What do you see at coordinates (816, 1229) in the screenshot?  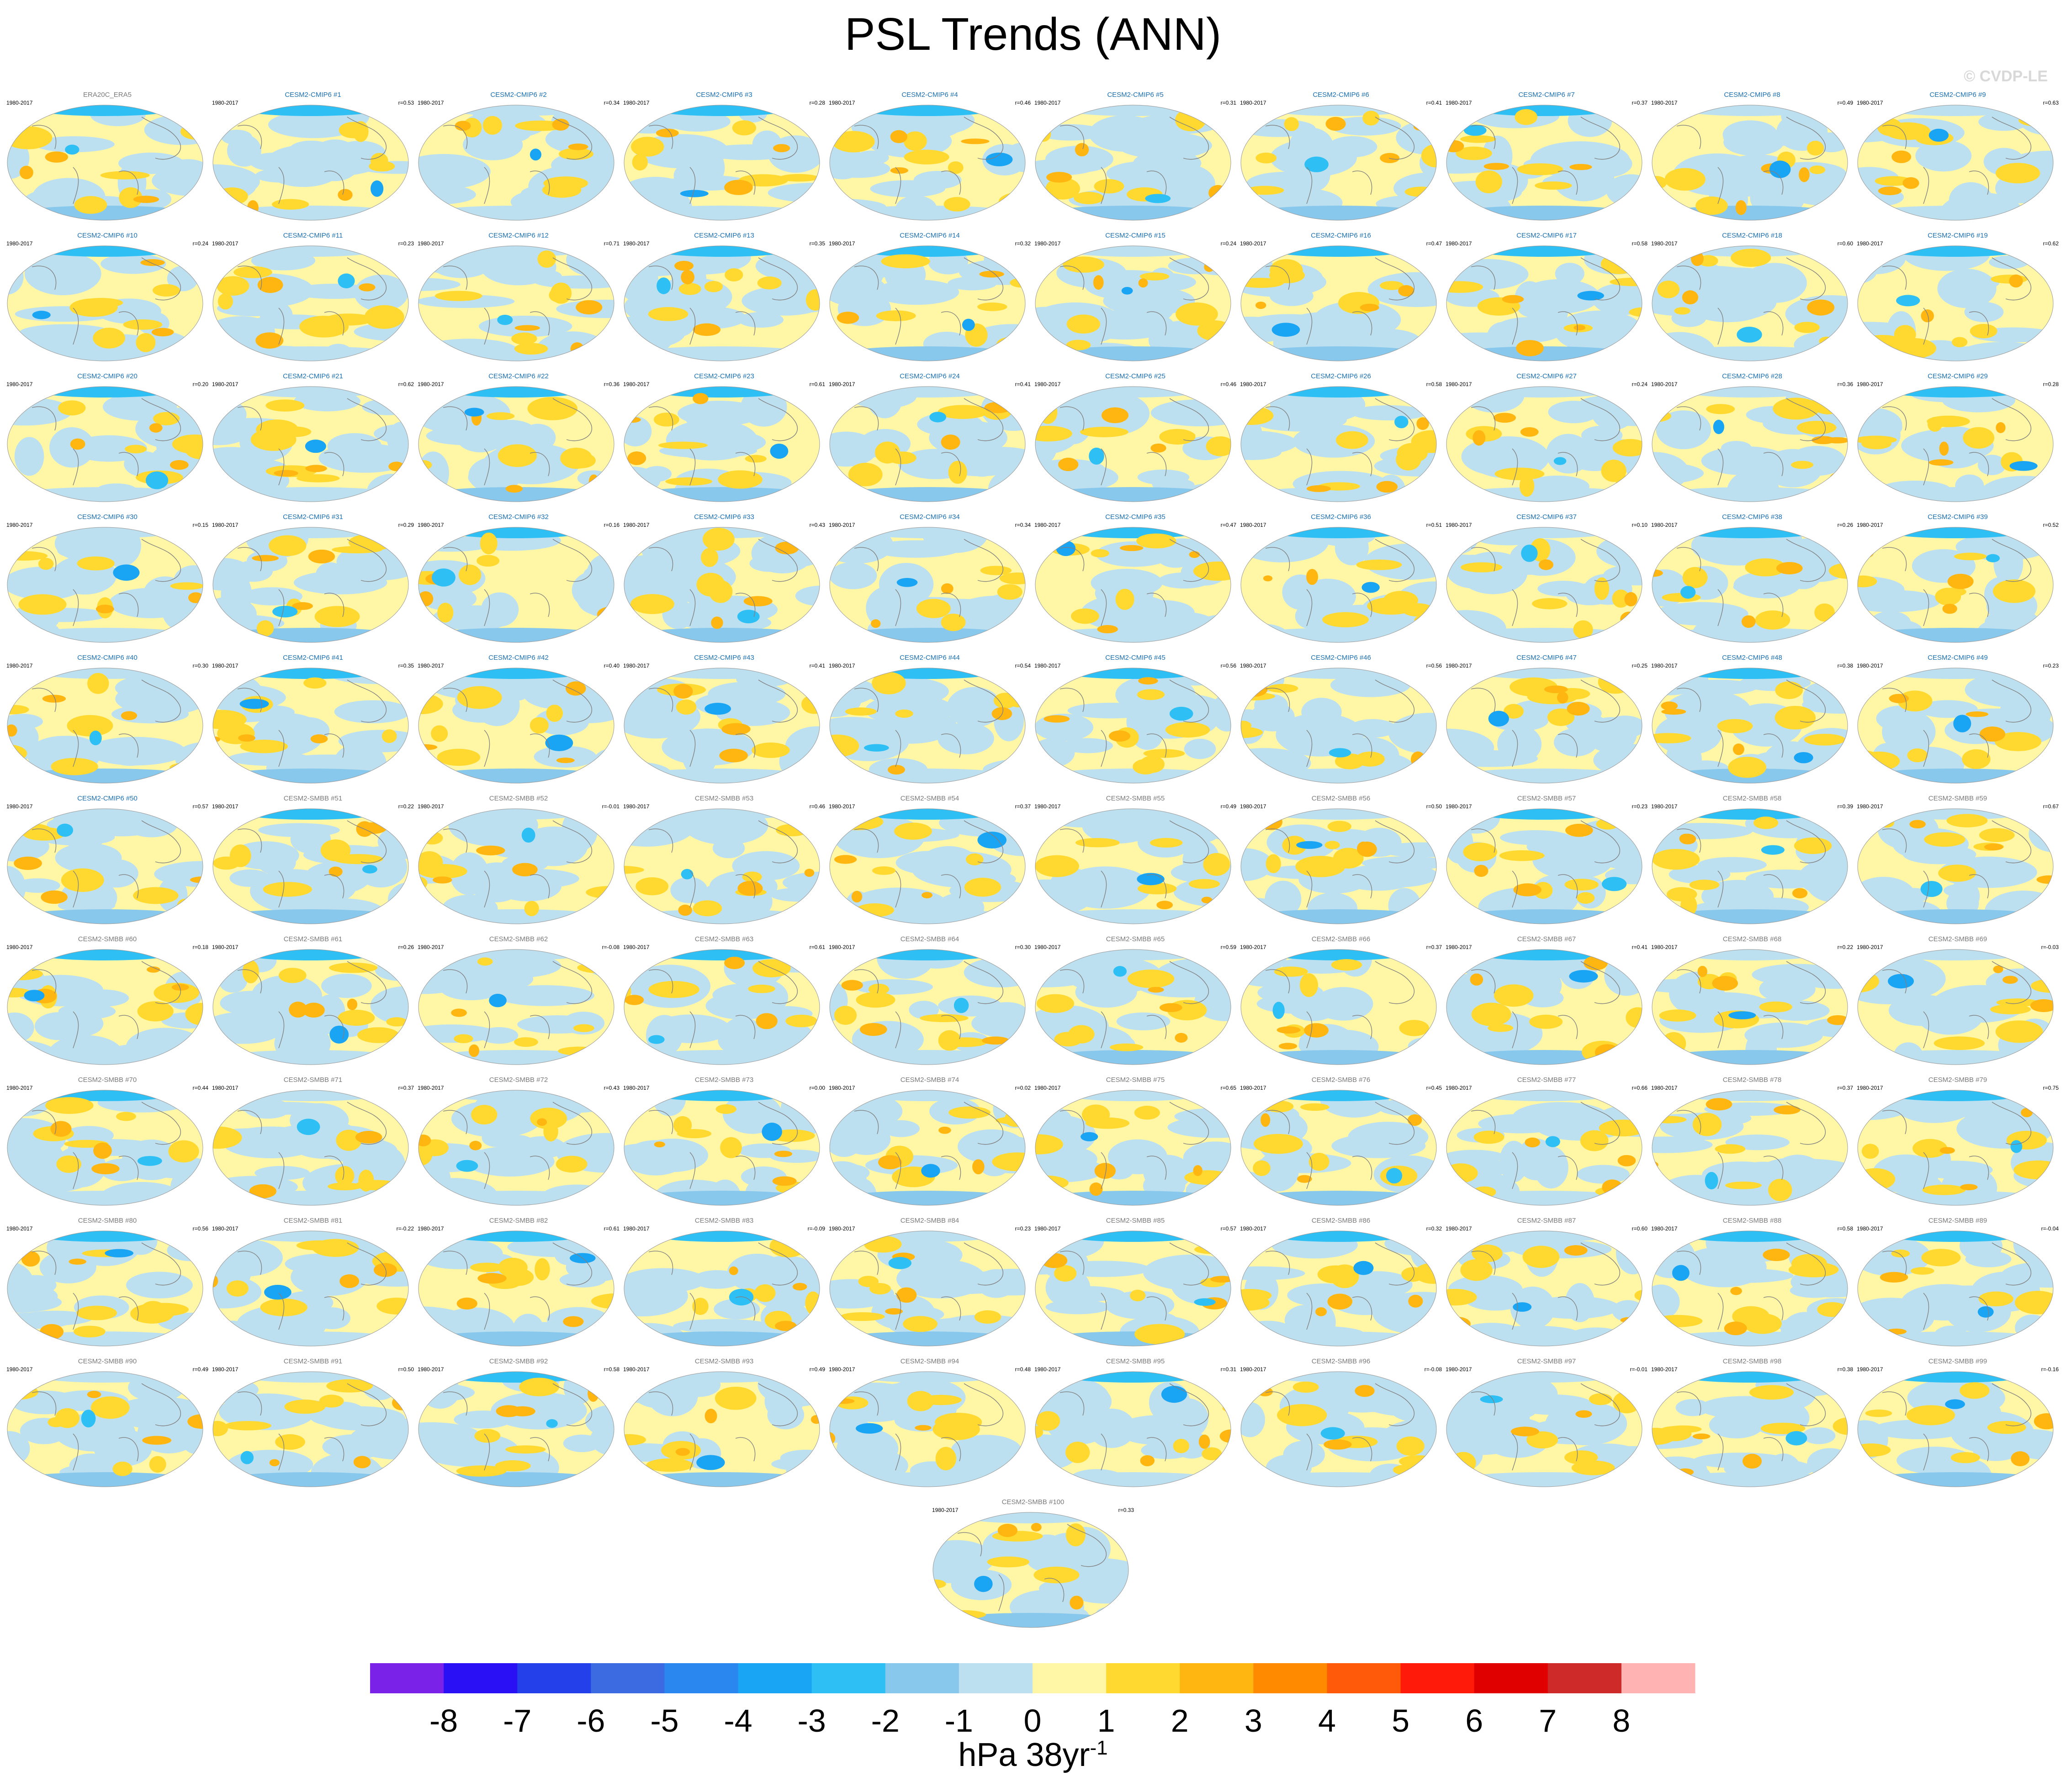 I see `panel-correlation: r=-0.09` at bounding box center [816, 1229].